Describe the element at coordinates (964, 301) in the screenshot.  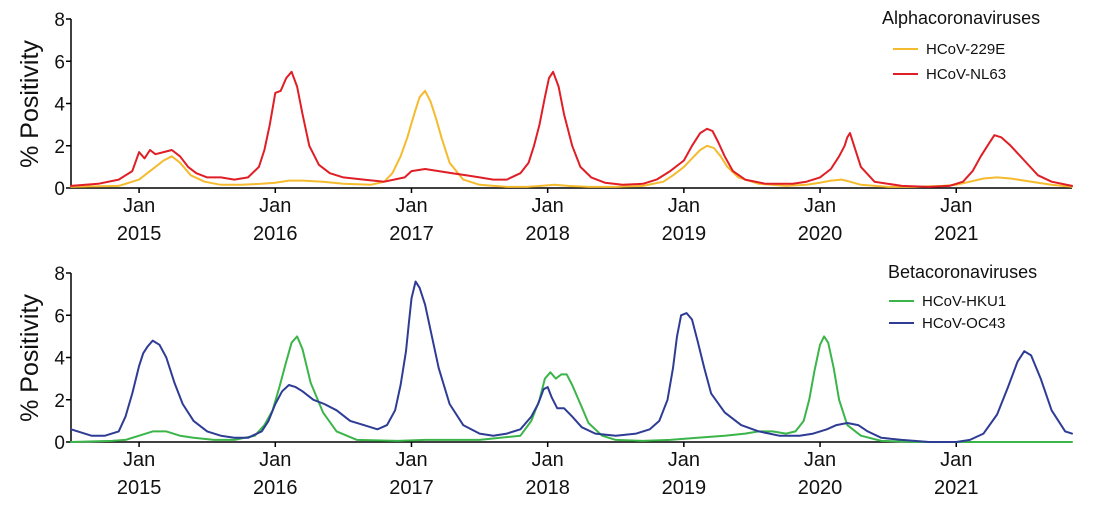
I see `legend-label-hcov-hku1: HCoV-HKU1` at that location.